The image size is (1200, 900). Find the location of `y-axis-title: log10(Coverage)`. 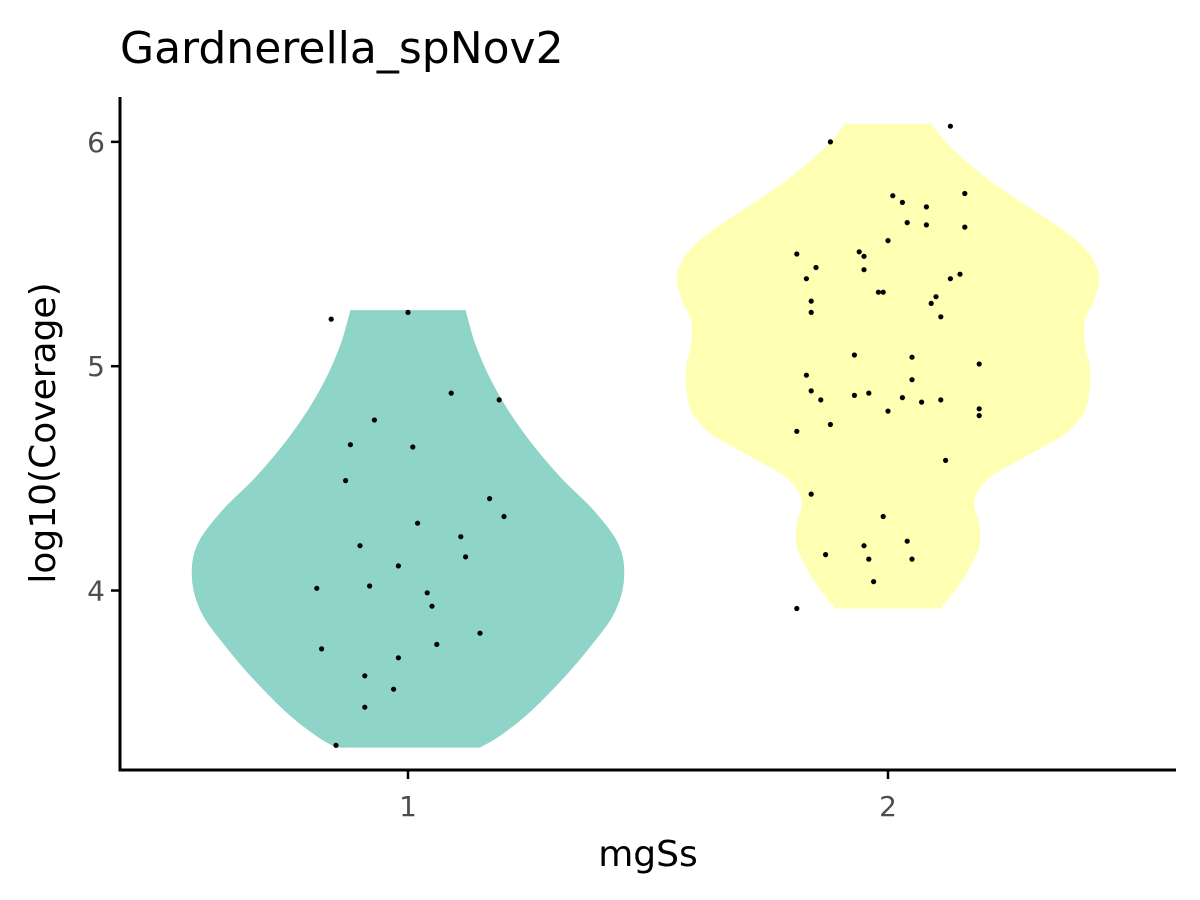

y-axis-title: log10(Coverage) is located at coordinates (43, 432).